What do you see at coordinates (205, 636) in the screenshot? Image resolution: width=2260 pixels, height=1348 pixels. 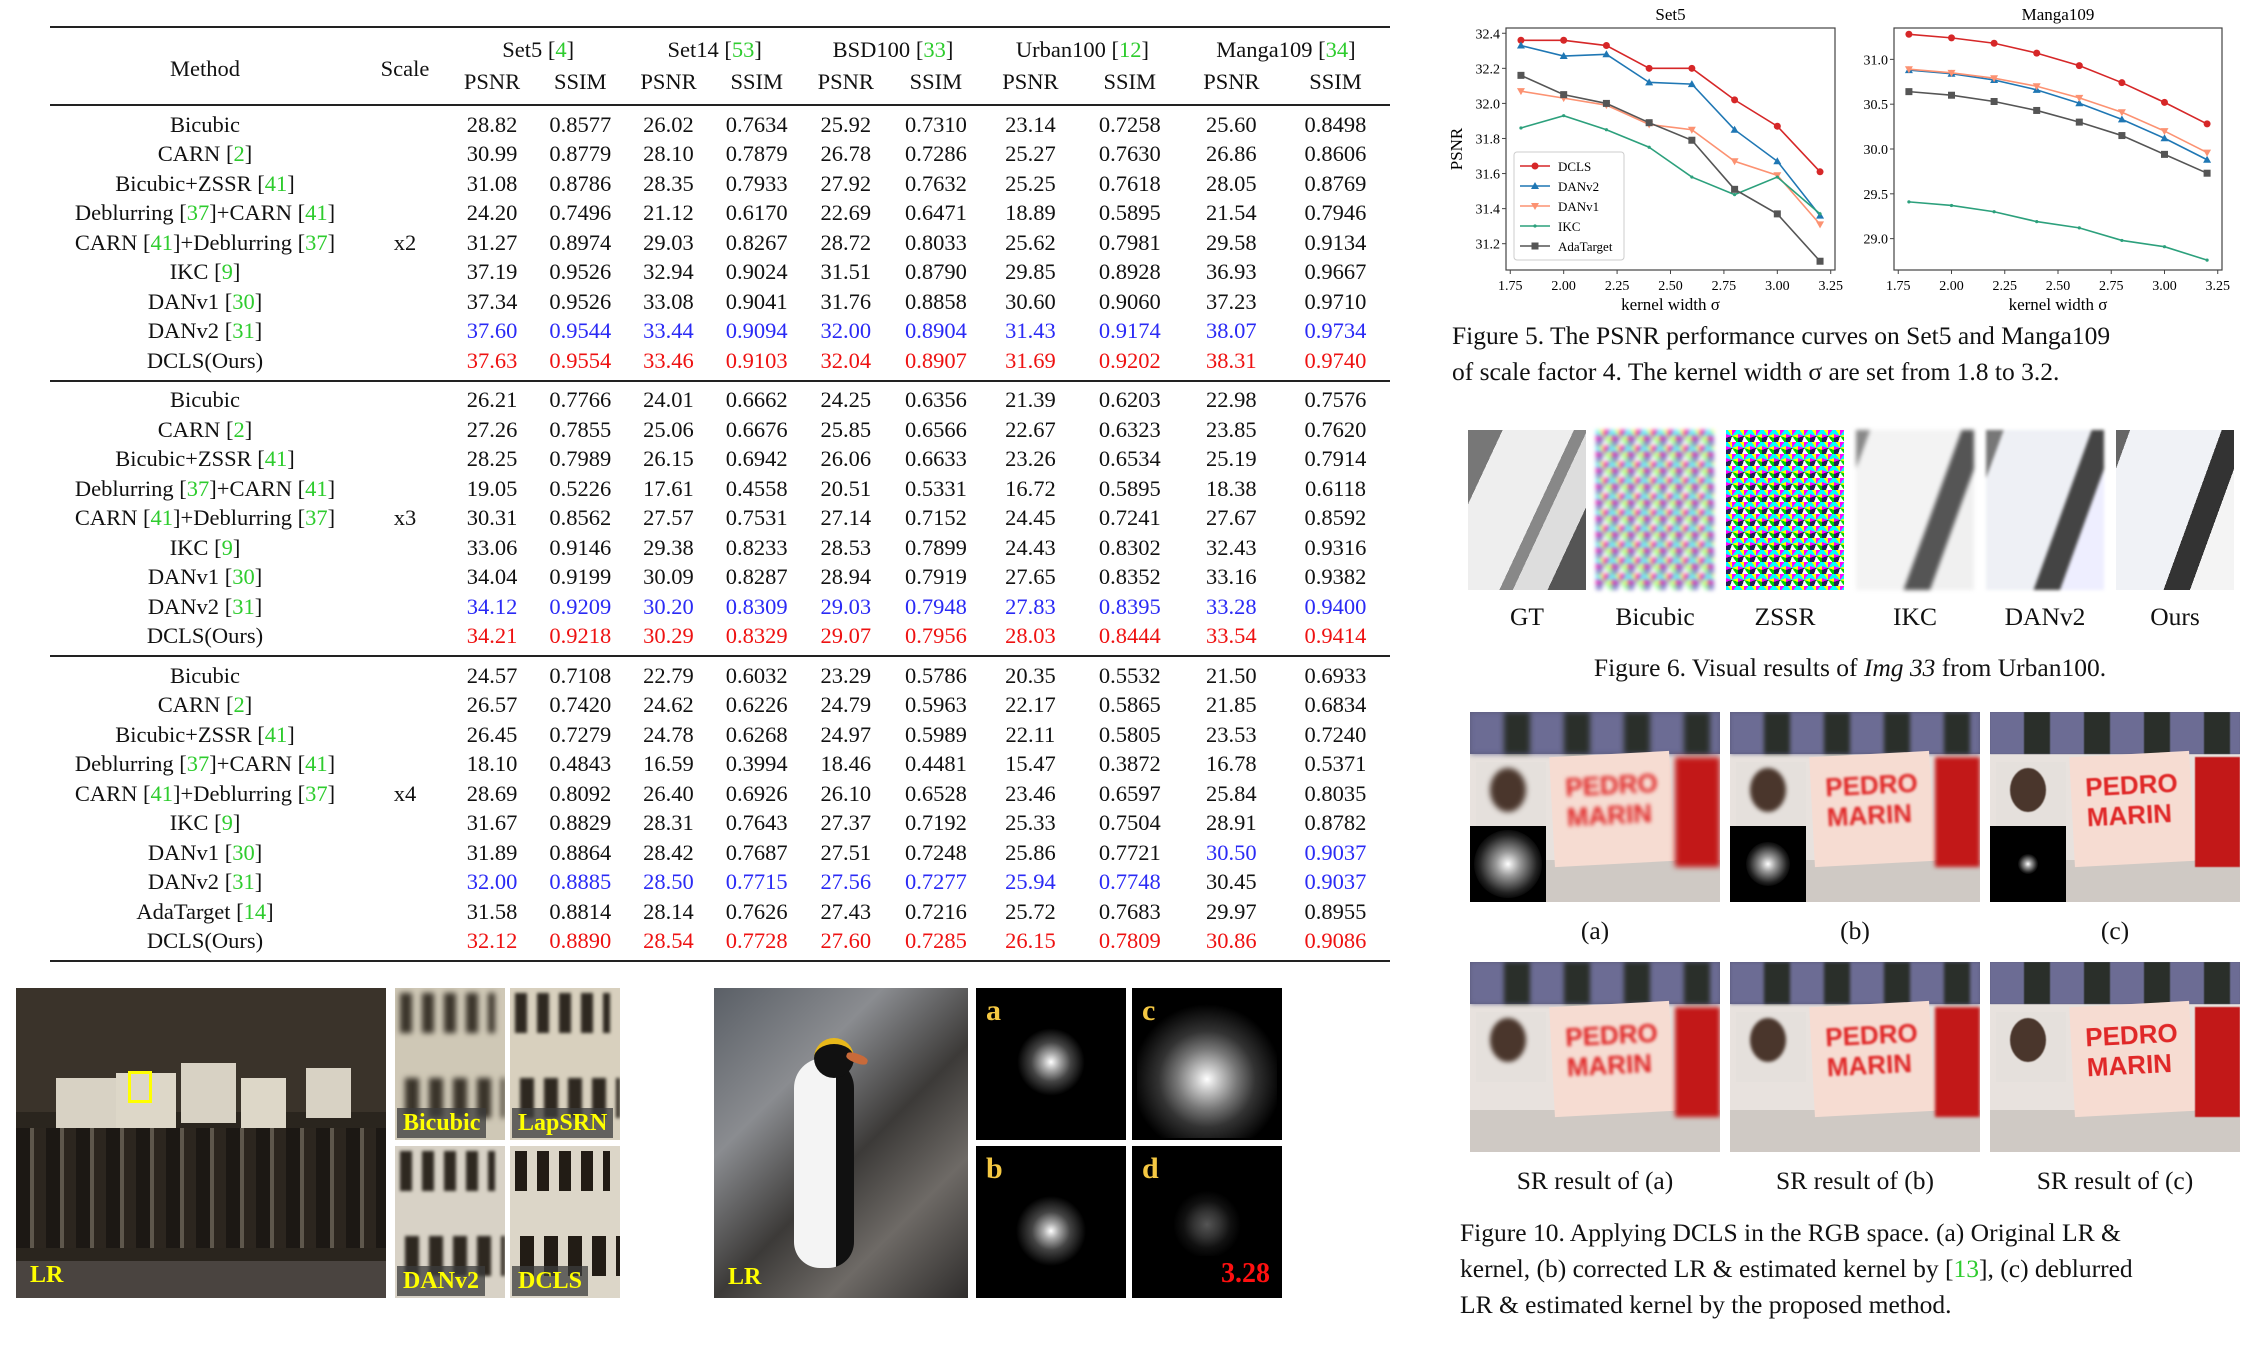 I see `method-cell: DCLS(Ours)` at bounding box center [205, 636].